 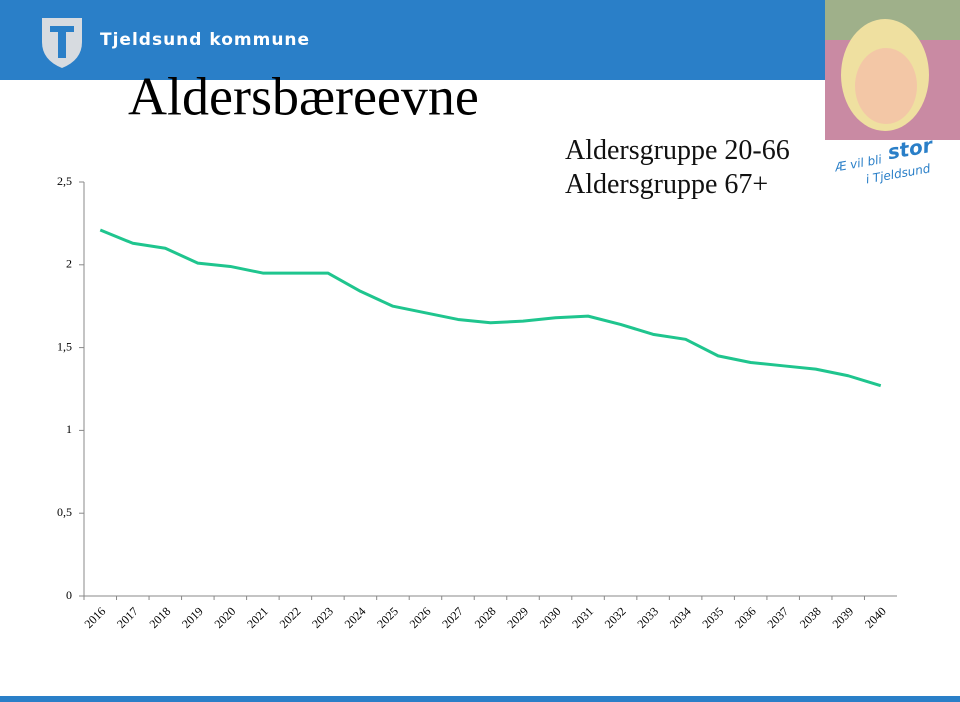 I want to click on y-tick-label: 2, so click(x=69, y=264).